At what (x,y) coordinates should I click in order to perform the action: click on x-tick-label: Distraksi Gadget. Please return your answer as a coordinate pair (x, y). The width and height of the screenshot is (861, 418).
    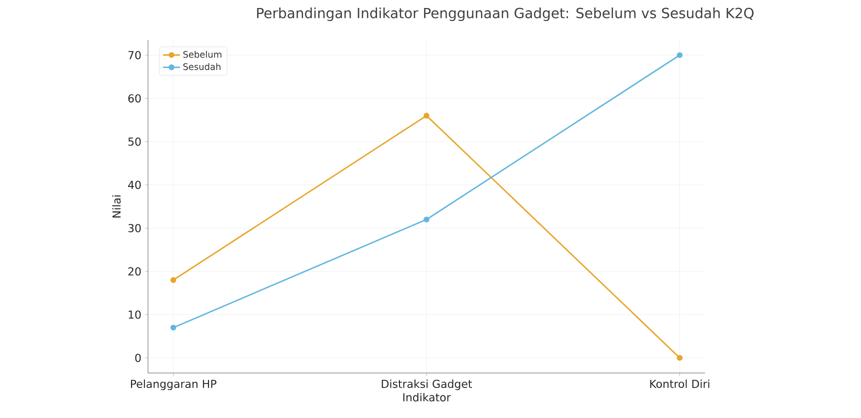
    Looking at the image, I should click on (427, 385).